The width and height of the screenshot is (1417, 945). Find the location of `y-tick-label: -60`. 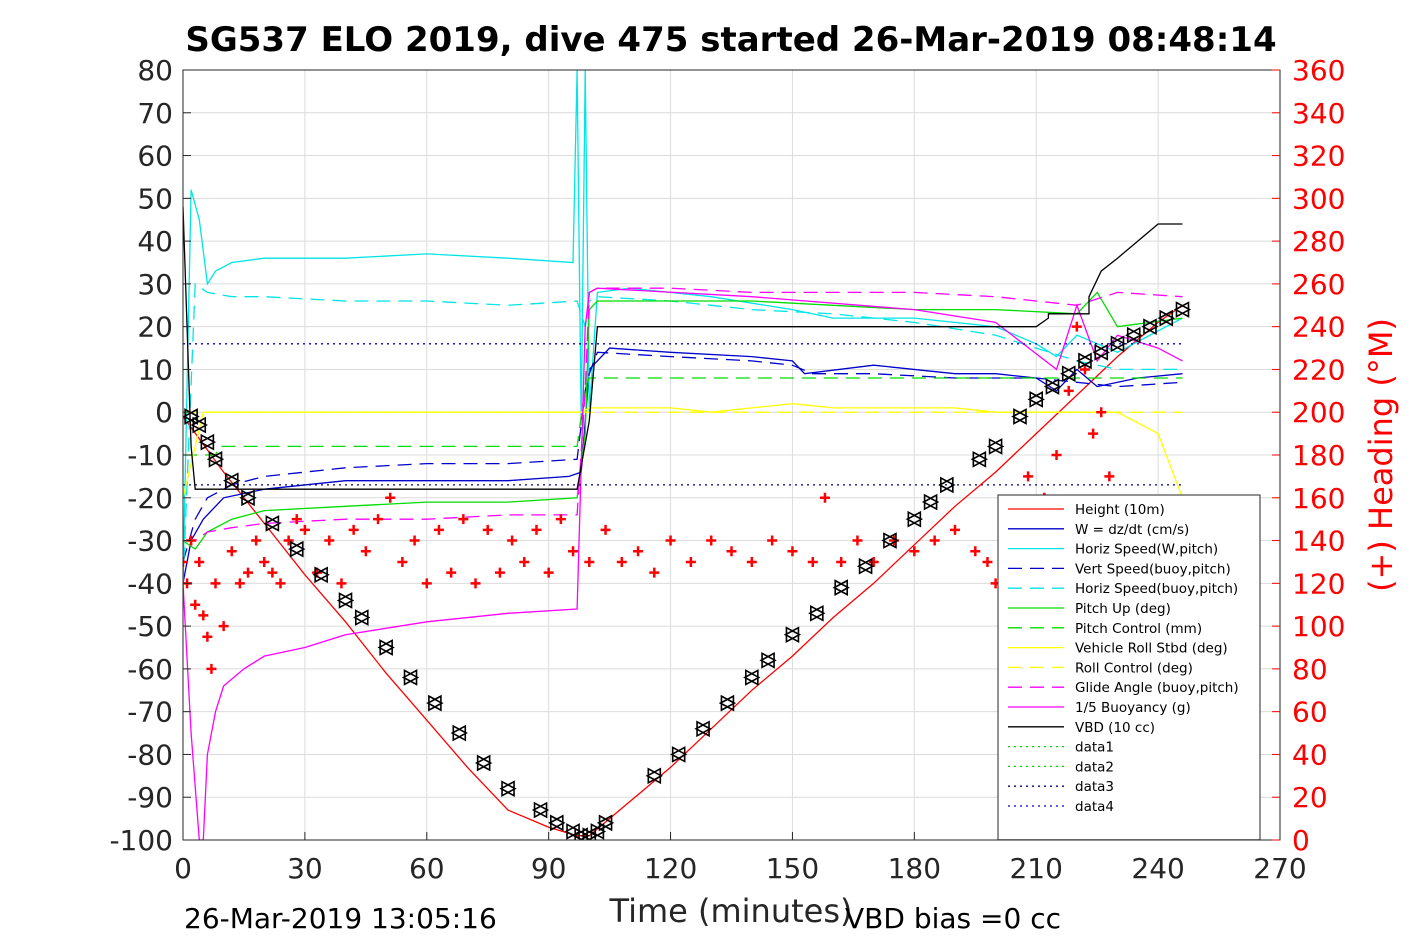

y-tick-label: -60 is located at coordinates (150, 669).